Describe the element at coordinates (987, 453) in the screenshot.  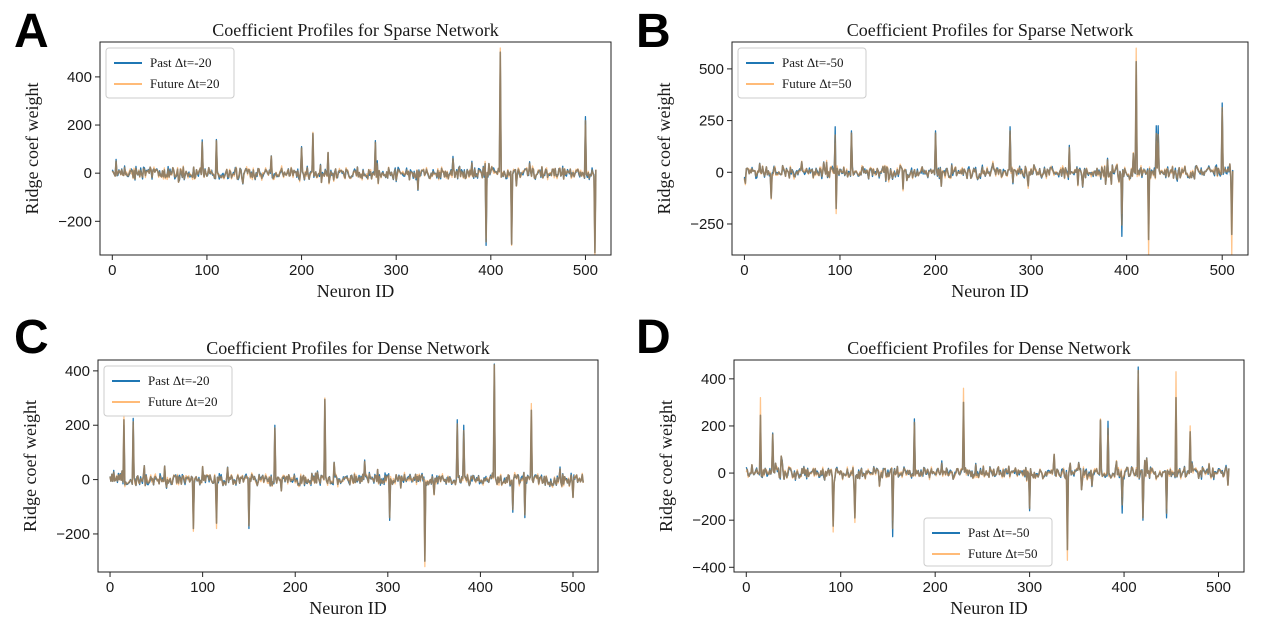
I see `series-line-past` at that location.